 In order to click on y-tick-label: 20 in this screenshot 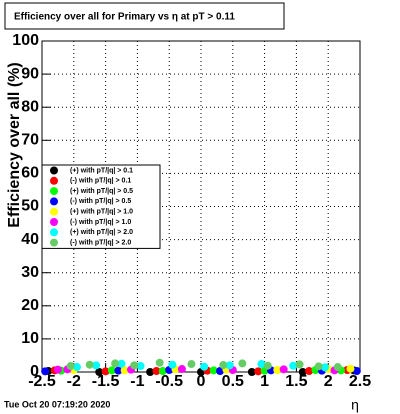, I will do `click(30, 305)`.